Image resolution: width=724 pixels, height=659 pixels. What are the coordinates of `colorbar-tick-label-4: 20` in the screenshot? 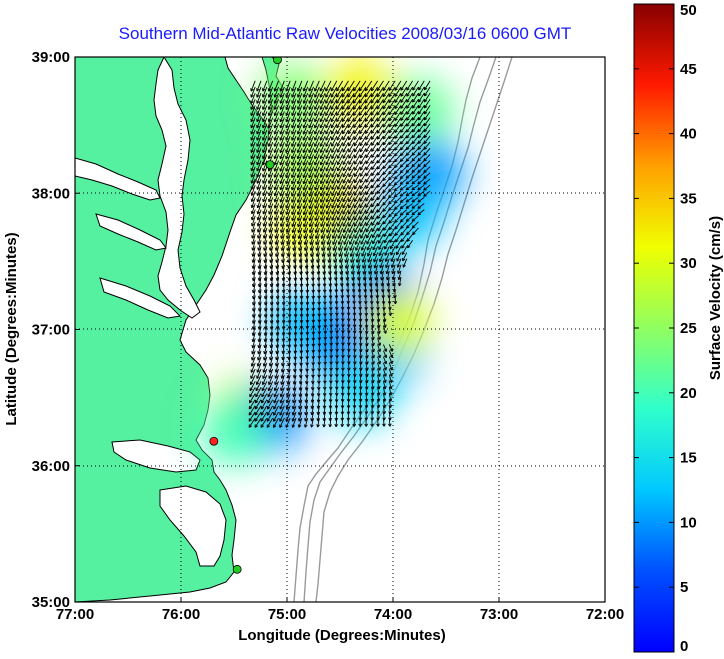 It's located at (688, 393).